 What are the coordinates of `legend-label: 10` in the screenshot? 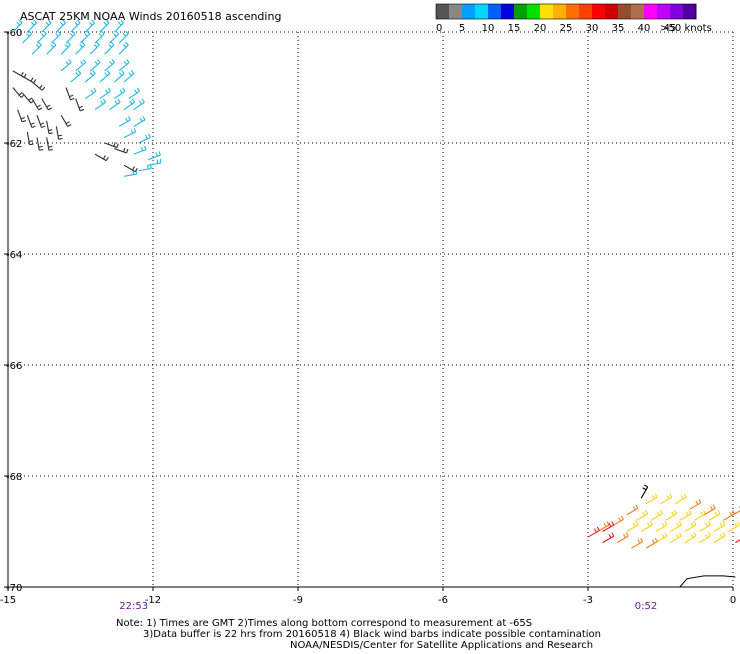 It's located at (488, 28).